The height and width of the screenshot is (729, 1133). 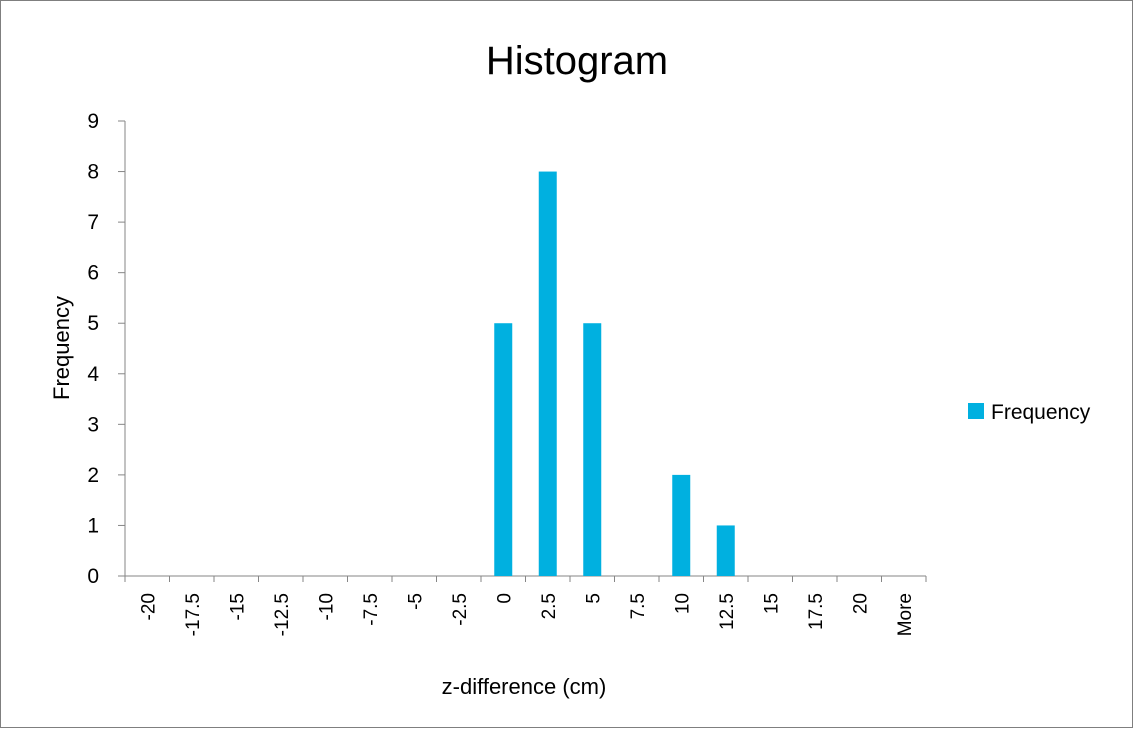 I want to click on y-tick-label: 1, so click(x=93, y=525).